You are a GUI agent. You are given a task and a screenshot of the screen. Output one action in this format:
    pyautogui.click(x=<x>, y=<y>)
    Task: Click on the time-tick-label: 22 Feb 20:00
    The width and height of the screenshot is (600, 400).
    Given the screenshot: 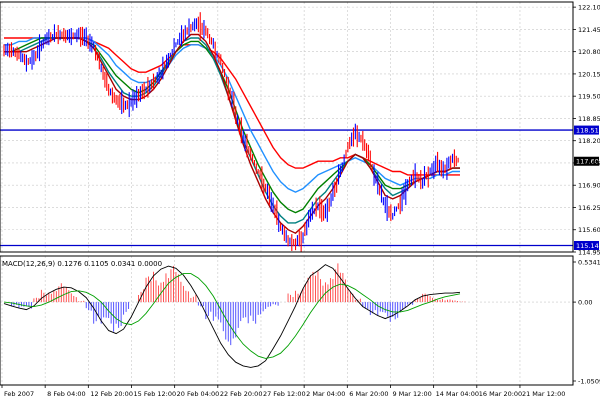 What is the action you would take?
    pyautogui.click(x=241, y=394)
    